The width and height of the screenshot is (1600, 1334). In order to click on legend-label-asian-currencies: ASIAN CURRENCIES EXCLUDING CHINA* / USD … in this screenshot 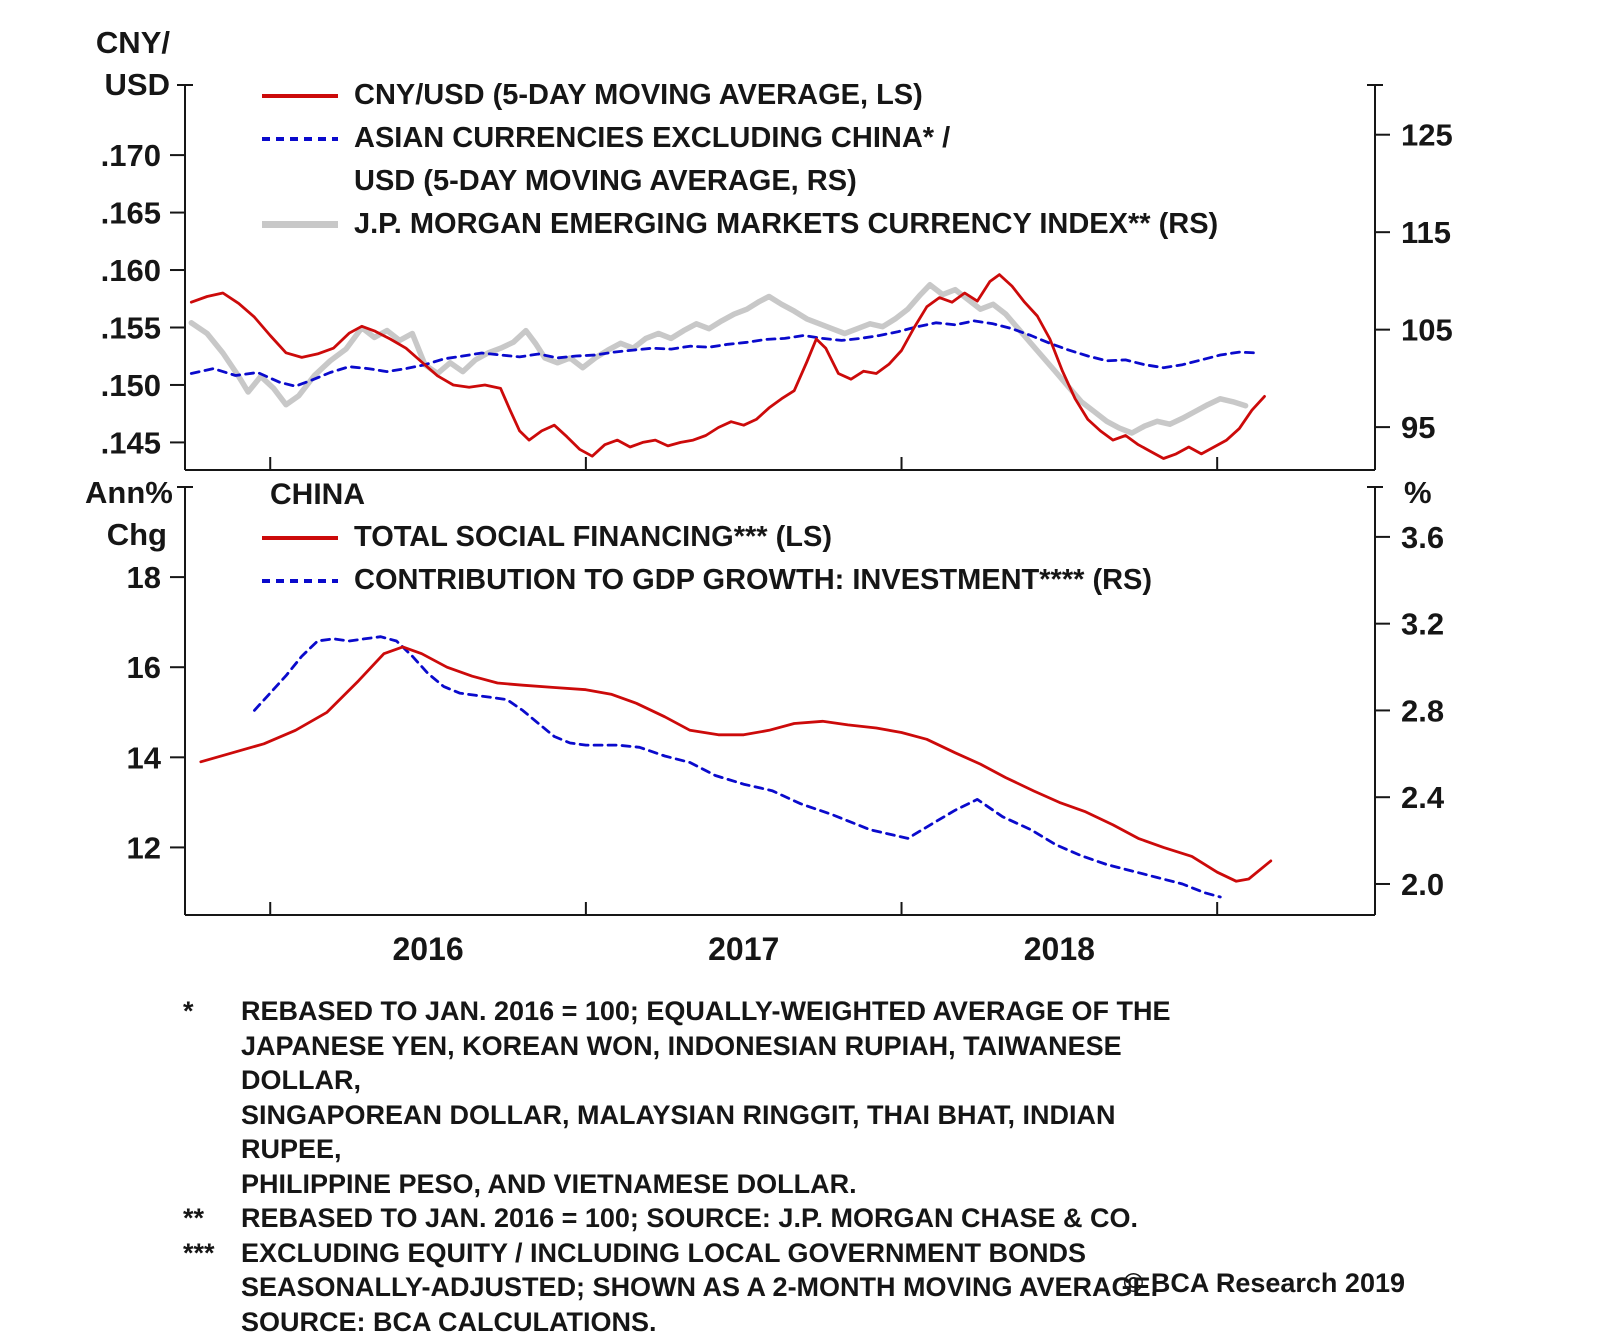, I will do `click(652, 160)`.